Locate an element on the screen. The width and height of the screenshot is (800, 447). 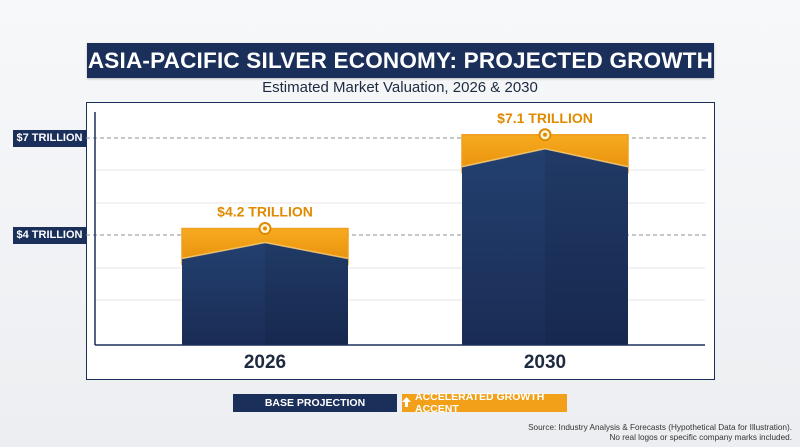
category-label: 2030 is located at coordinates (545, 362).